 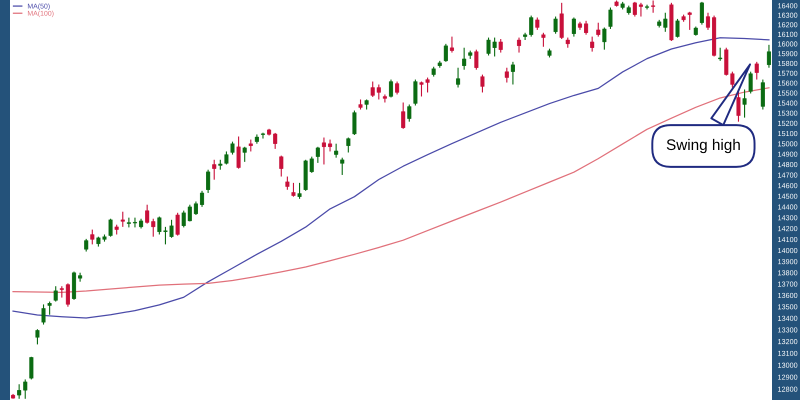 I want to click on annotation: Swing high, so click(x=703, y=146).